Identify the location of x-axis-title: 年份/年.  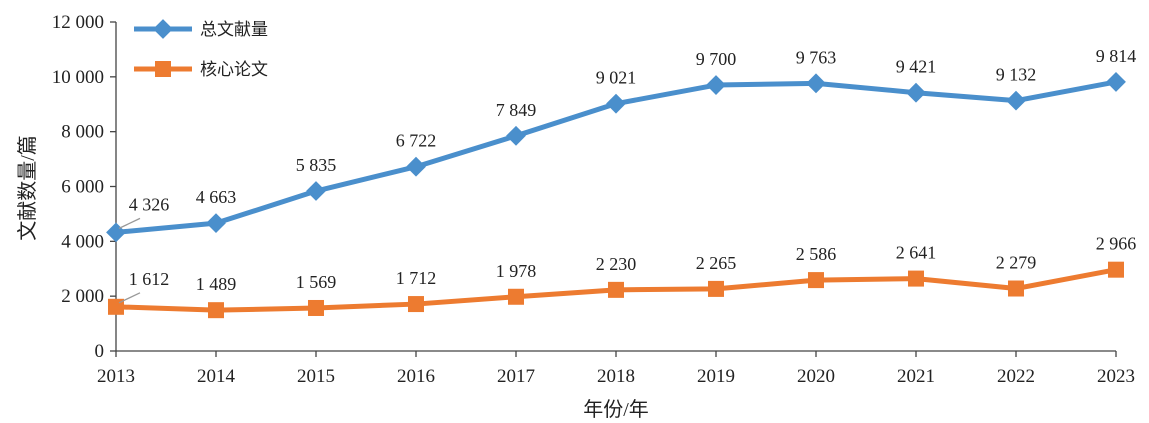
(616, 409).